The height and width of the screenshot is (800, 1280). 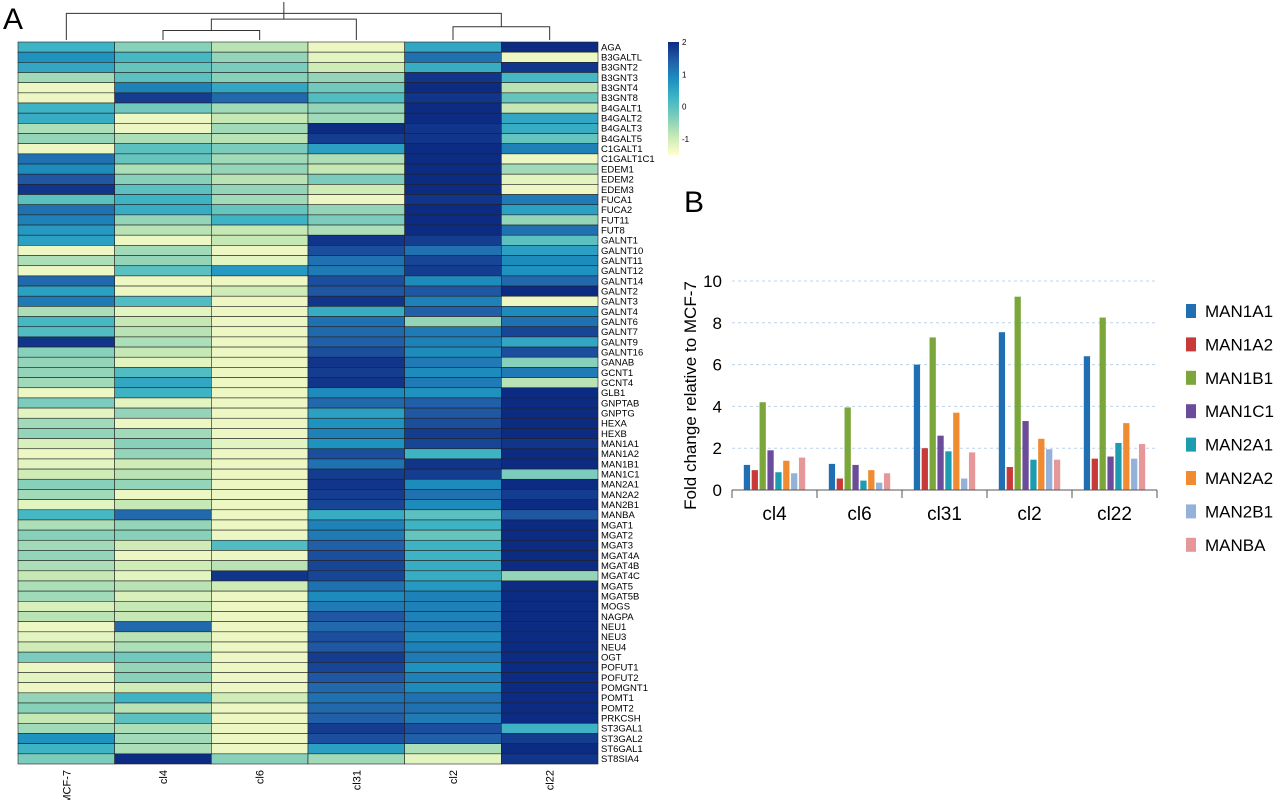 I want to click on heatmap-cell-b3gnt8-cl6, so click(x=260, y=98).